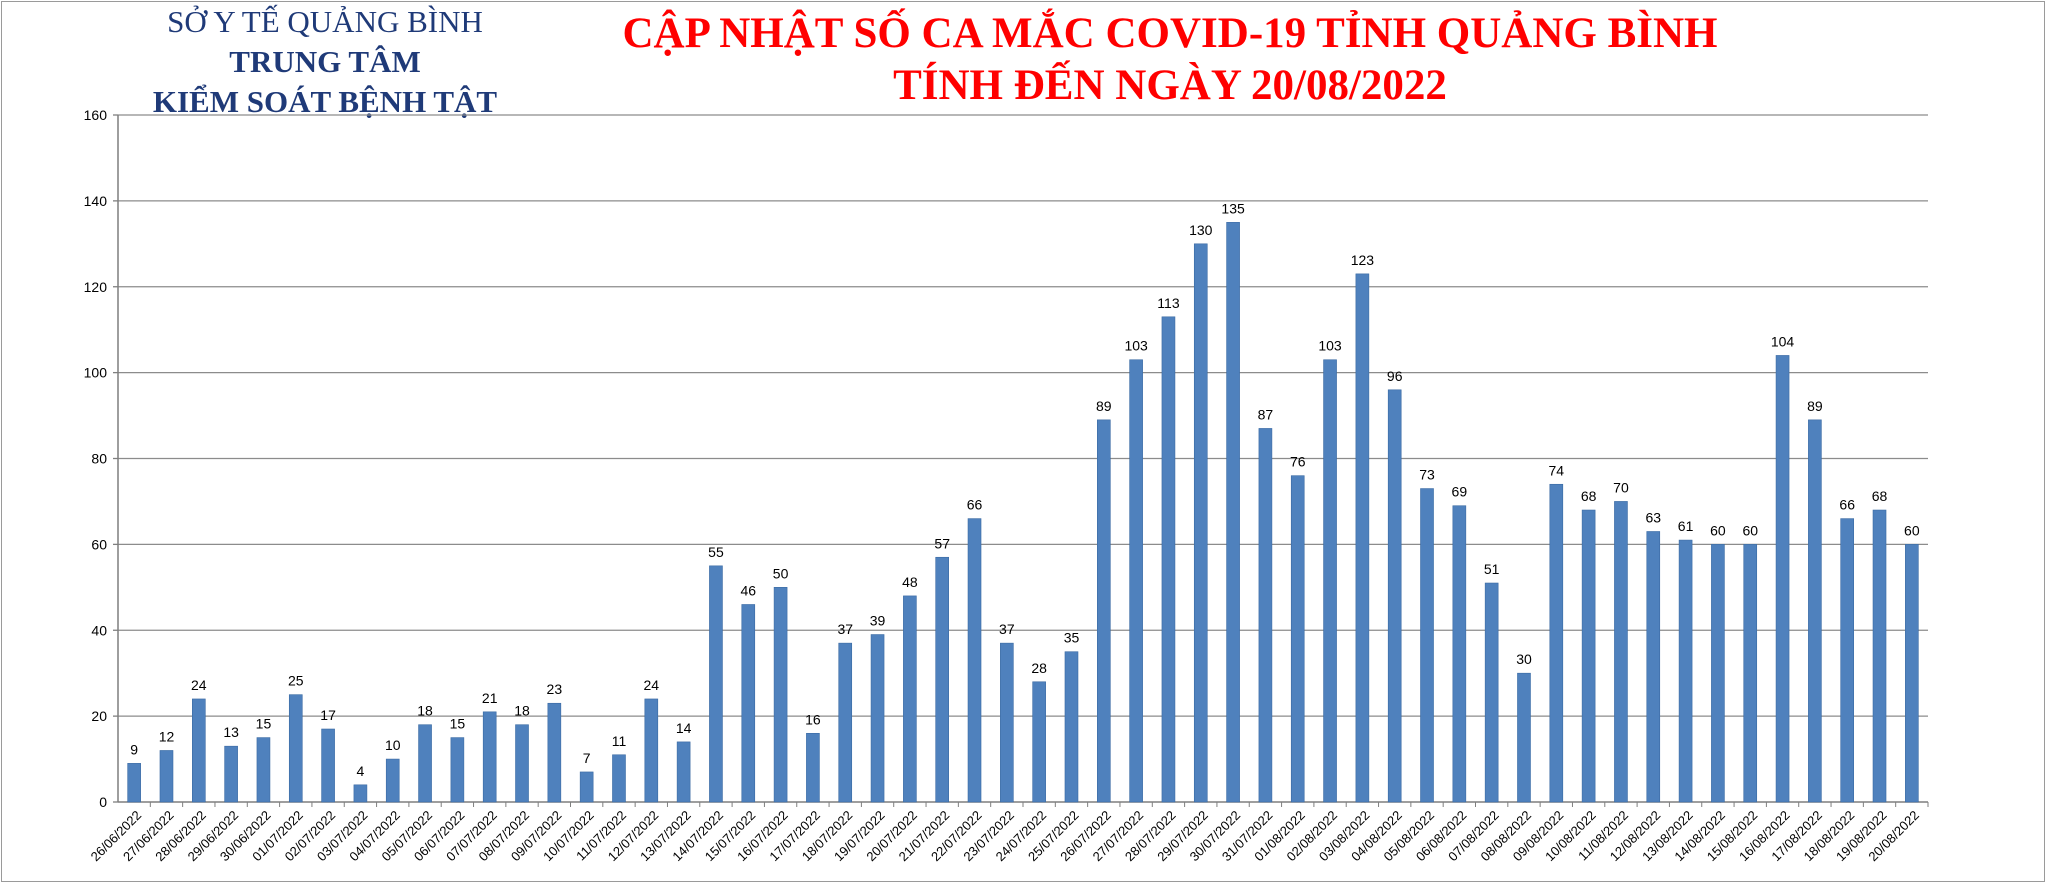 The image size is (2048, 885). I want to click on y-tick-label: 100, so click(96, 373).